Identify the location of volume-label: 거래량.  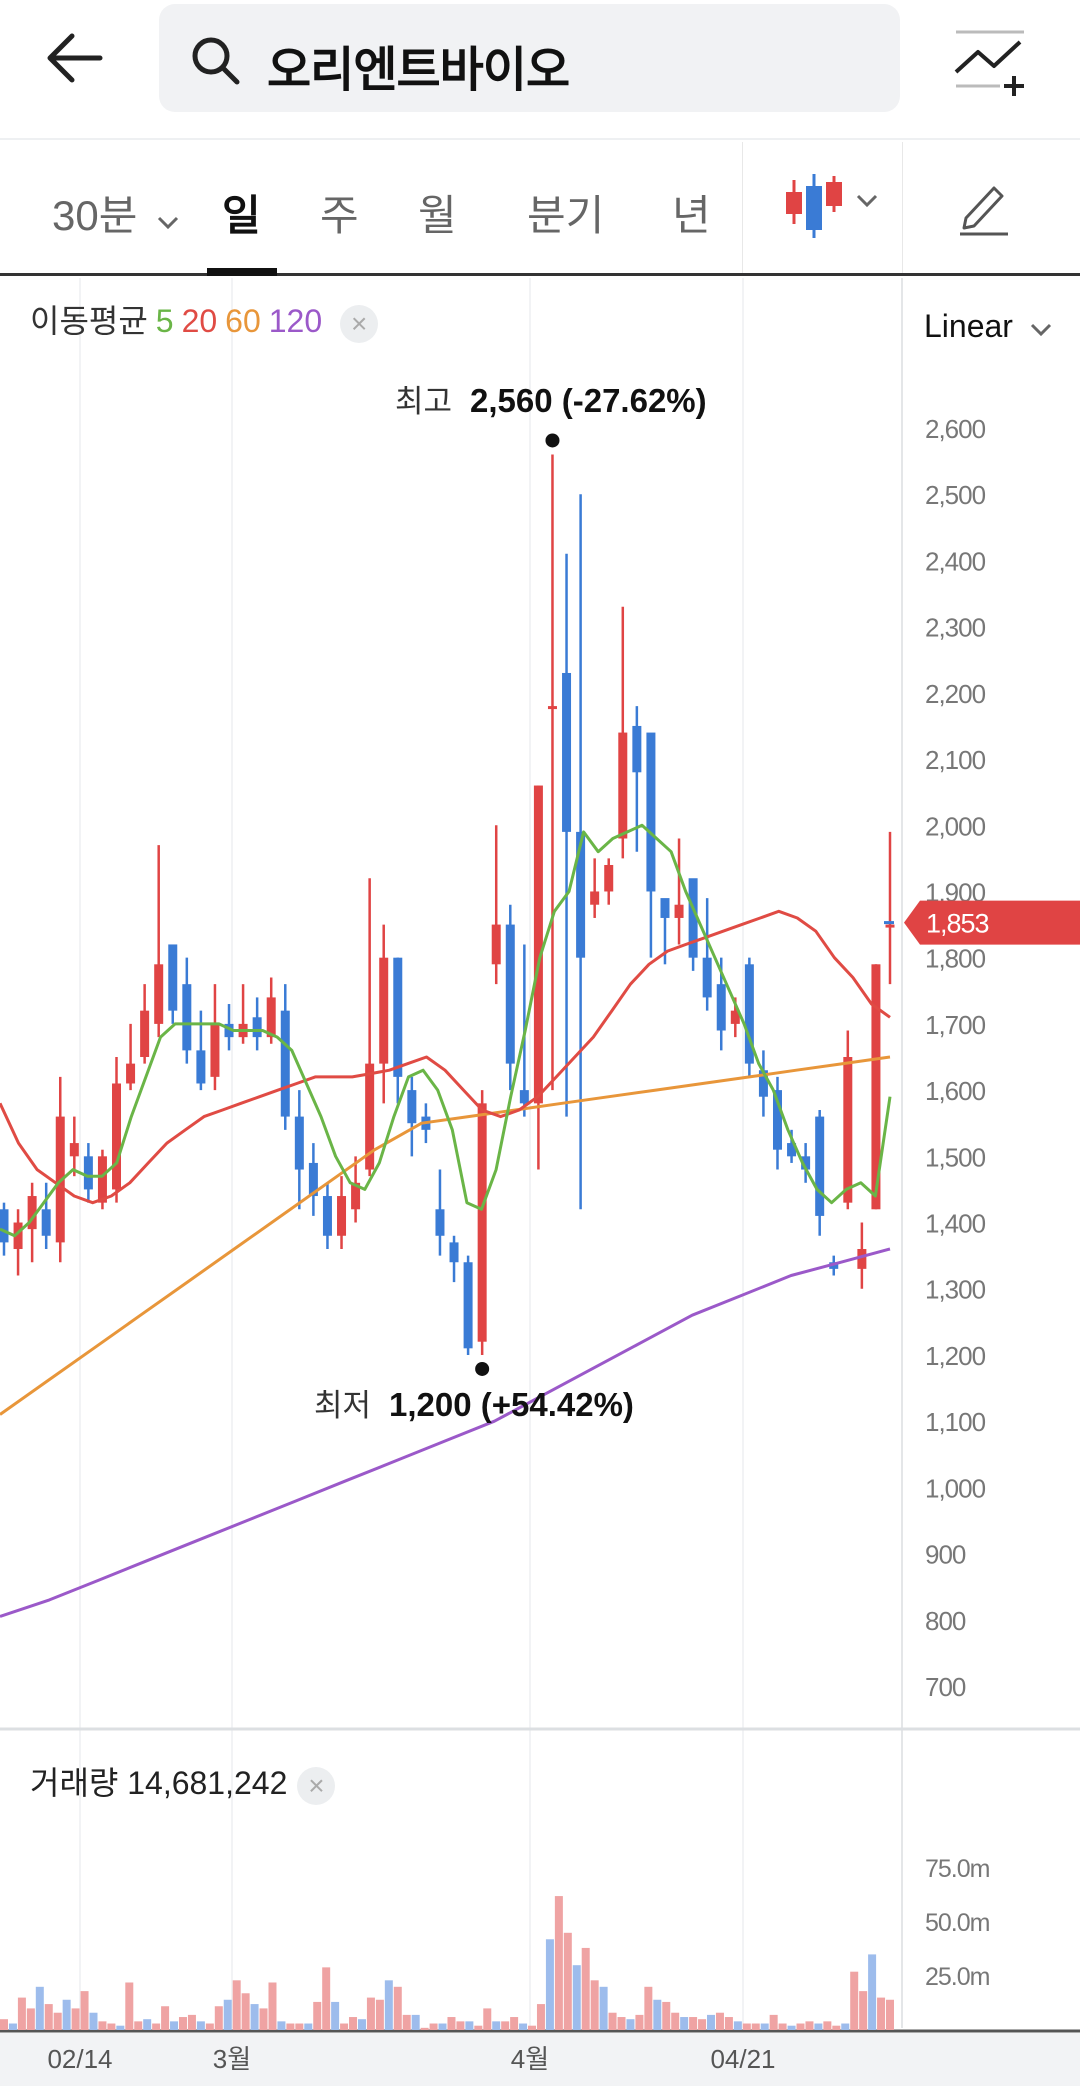
(74, 1783).